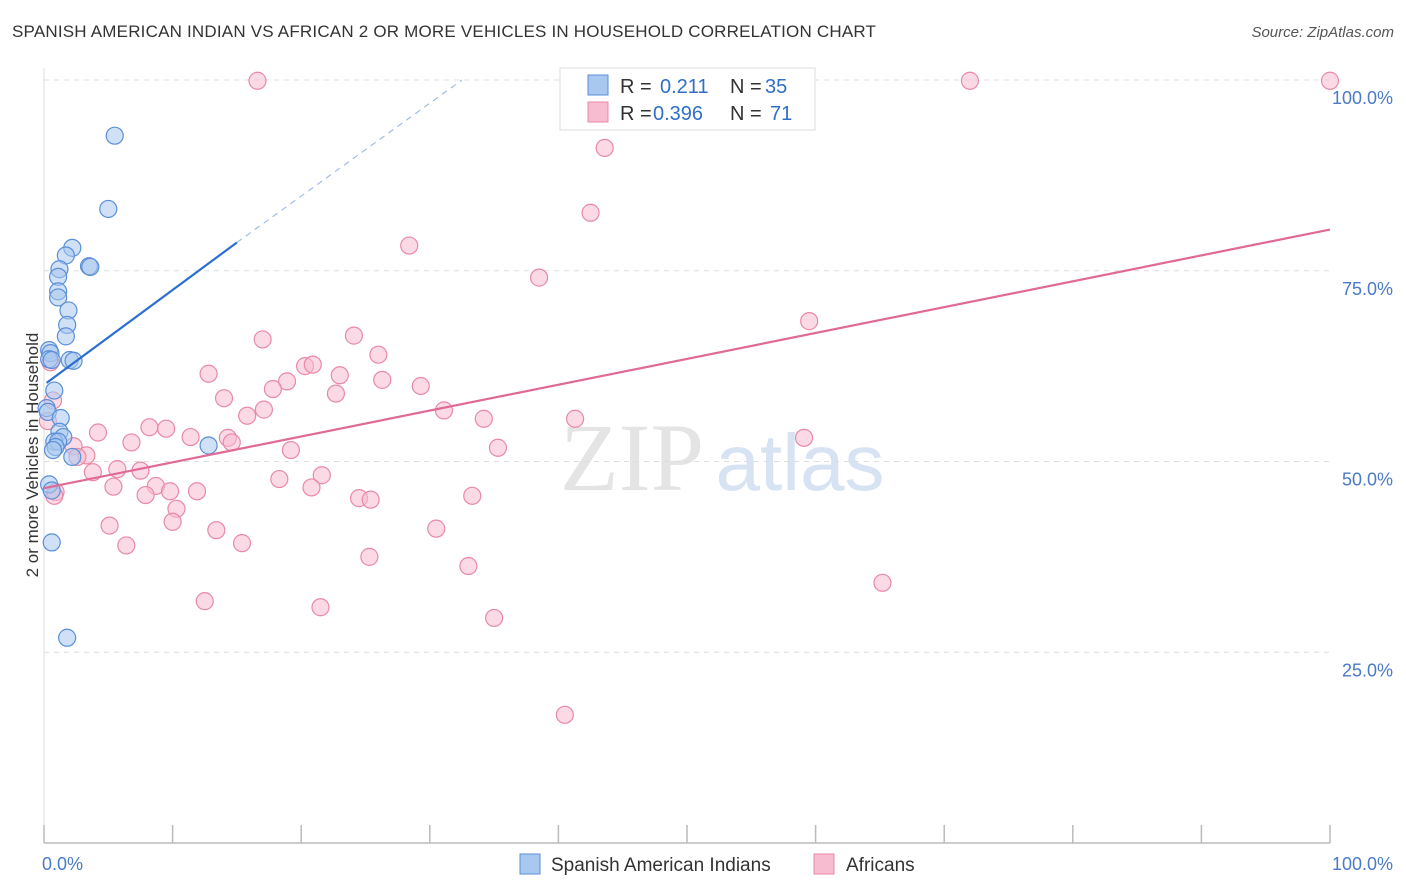 The height and width of the screenshot is (892, 1406). What do you see at coordinates (632, 457) in the screenshot?
I see `watermark-zip: ZIP` at bounding box center [632, 457].